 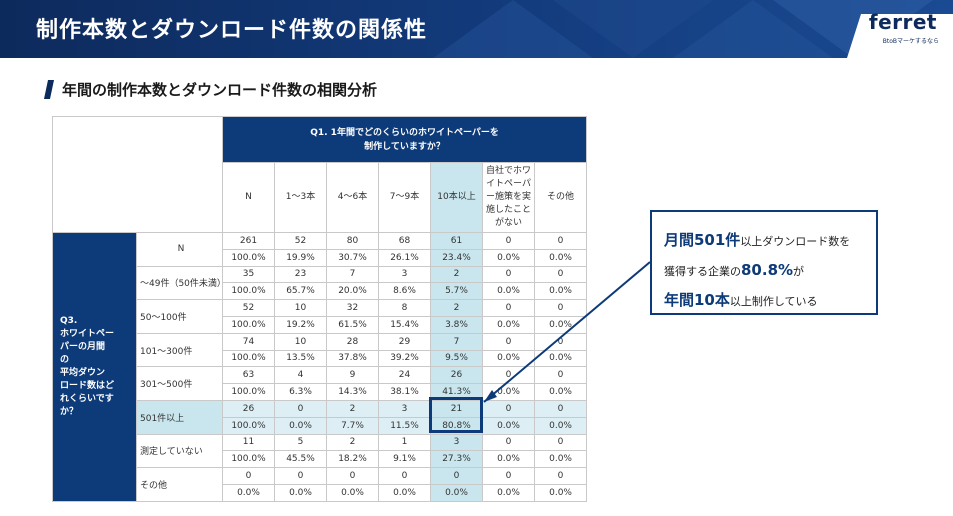 I want to click on callout-text-1: 以上ダウンロード数を, so click(x=795, y=241).